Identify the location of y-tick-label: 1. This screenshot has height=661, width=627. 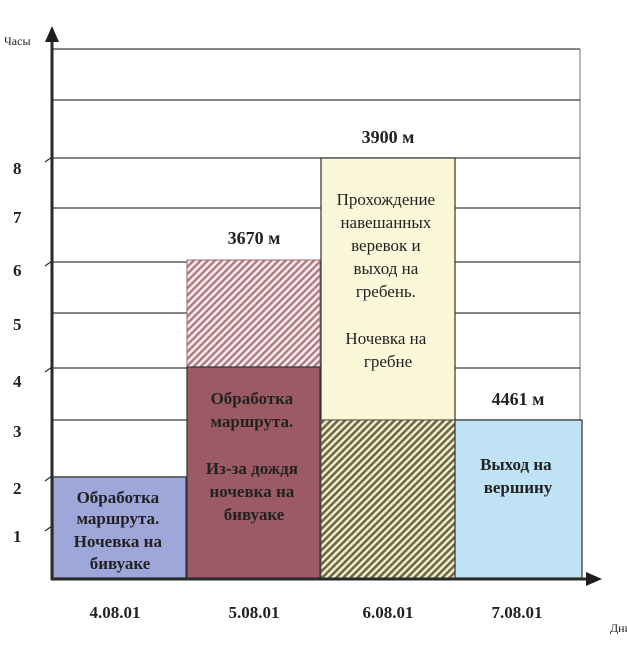
(17, 536).